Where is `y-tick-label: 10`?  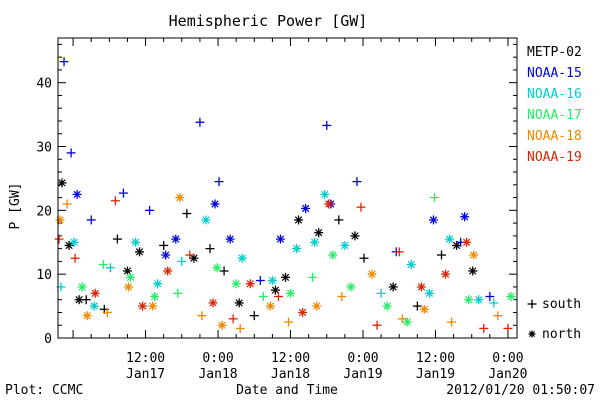 y-tick-label: 10 is located at coordinates (44, 275).